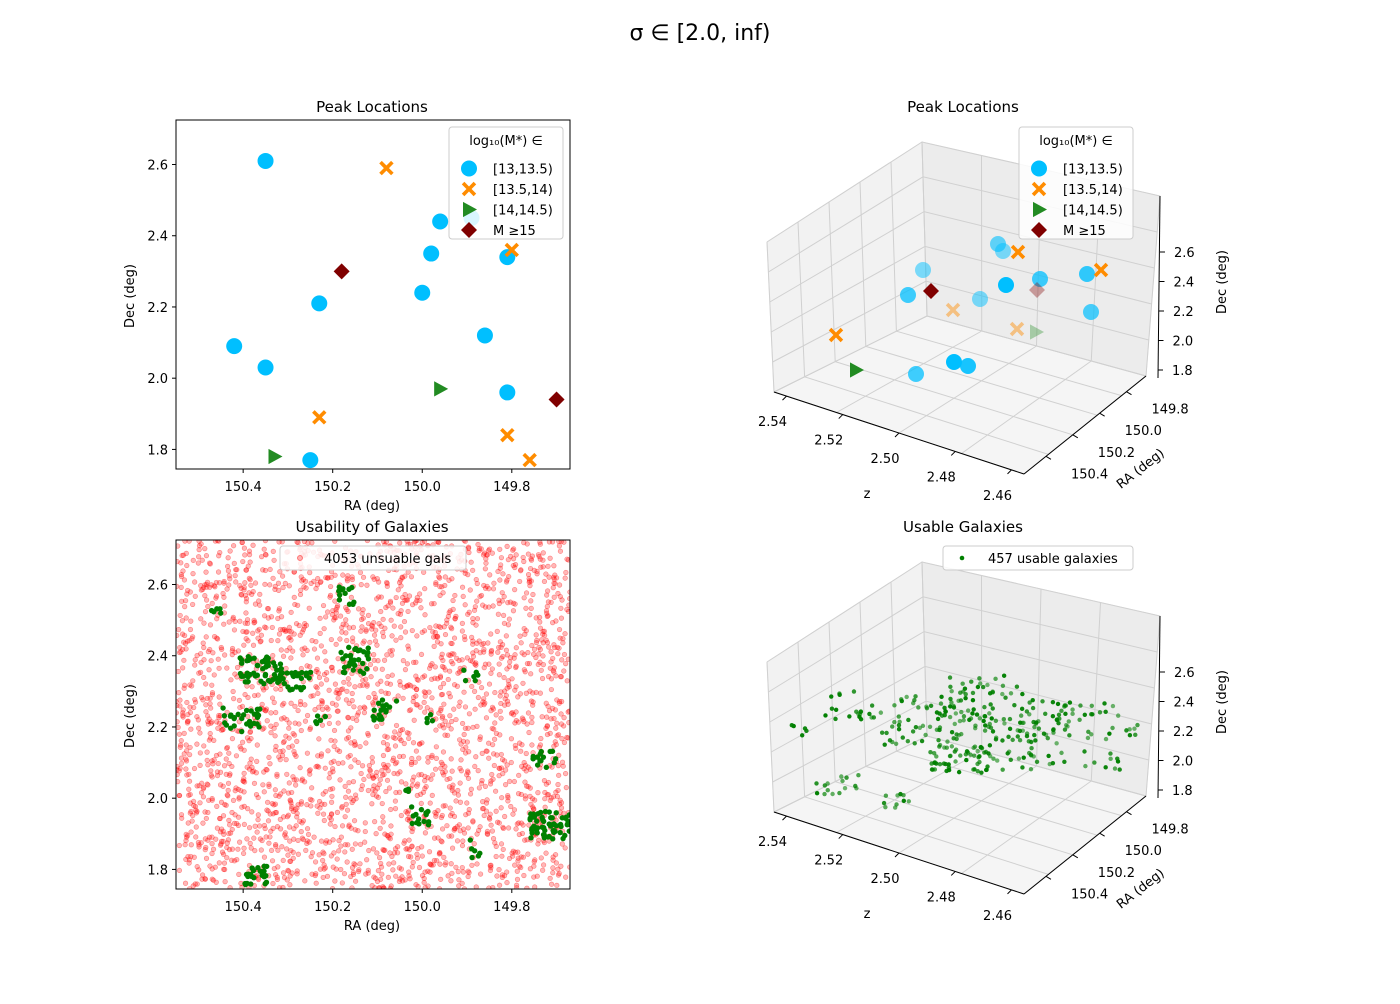  I want to click on legend-label: [13.5,14), so click(1093, 190).